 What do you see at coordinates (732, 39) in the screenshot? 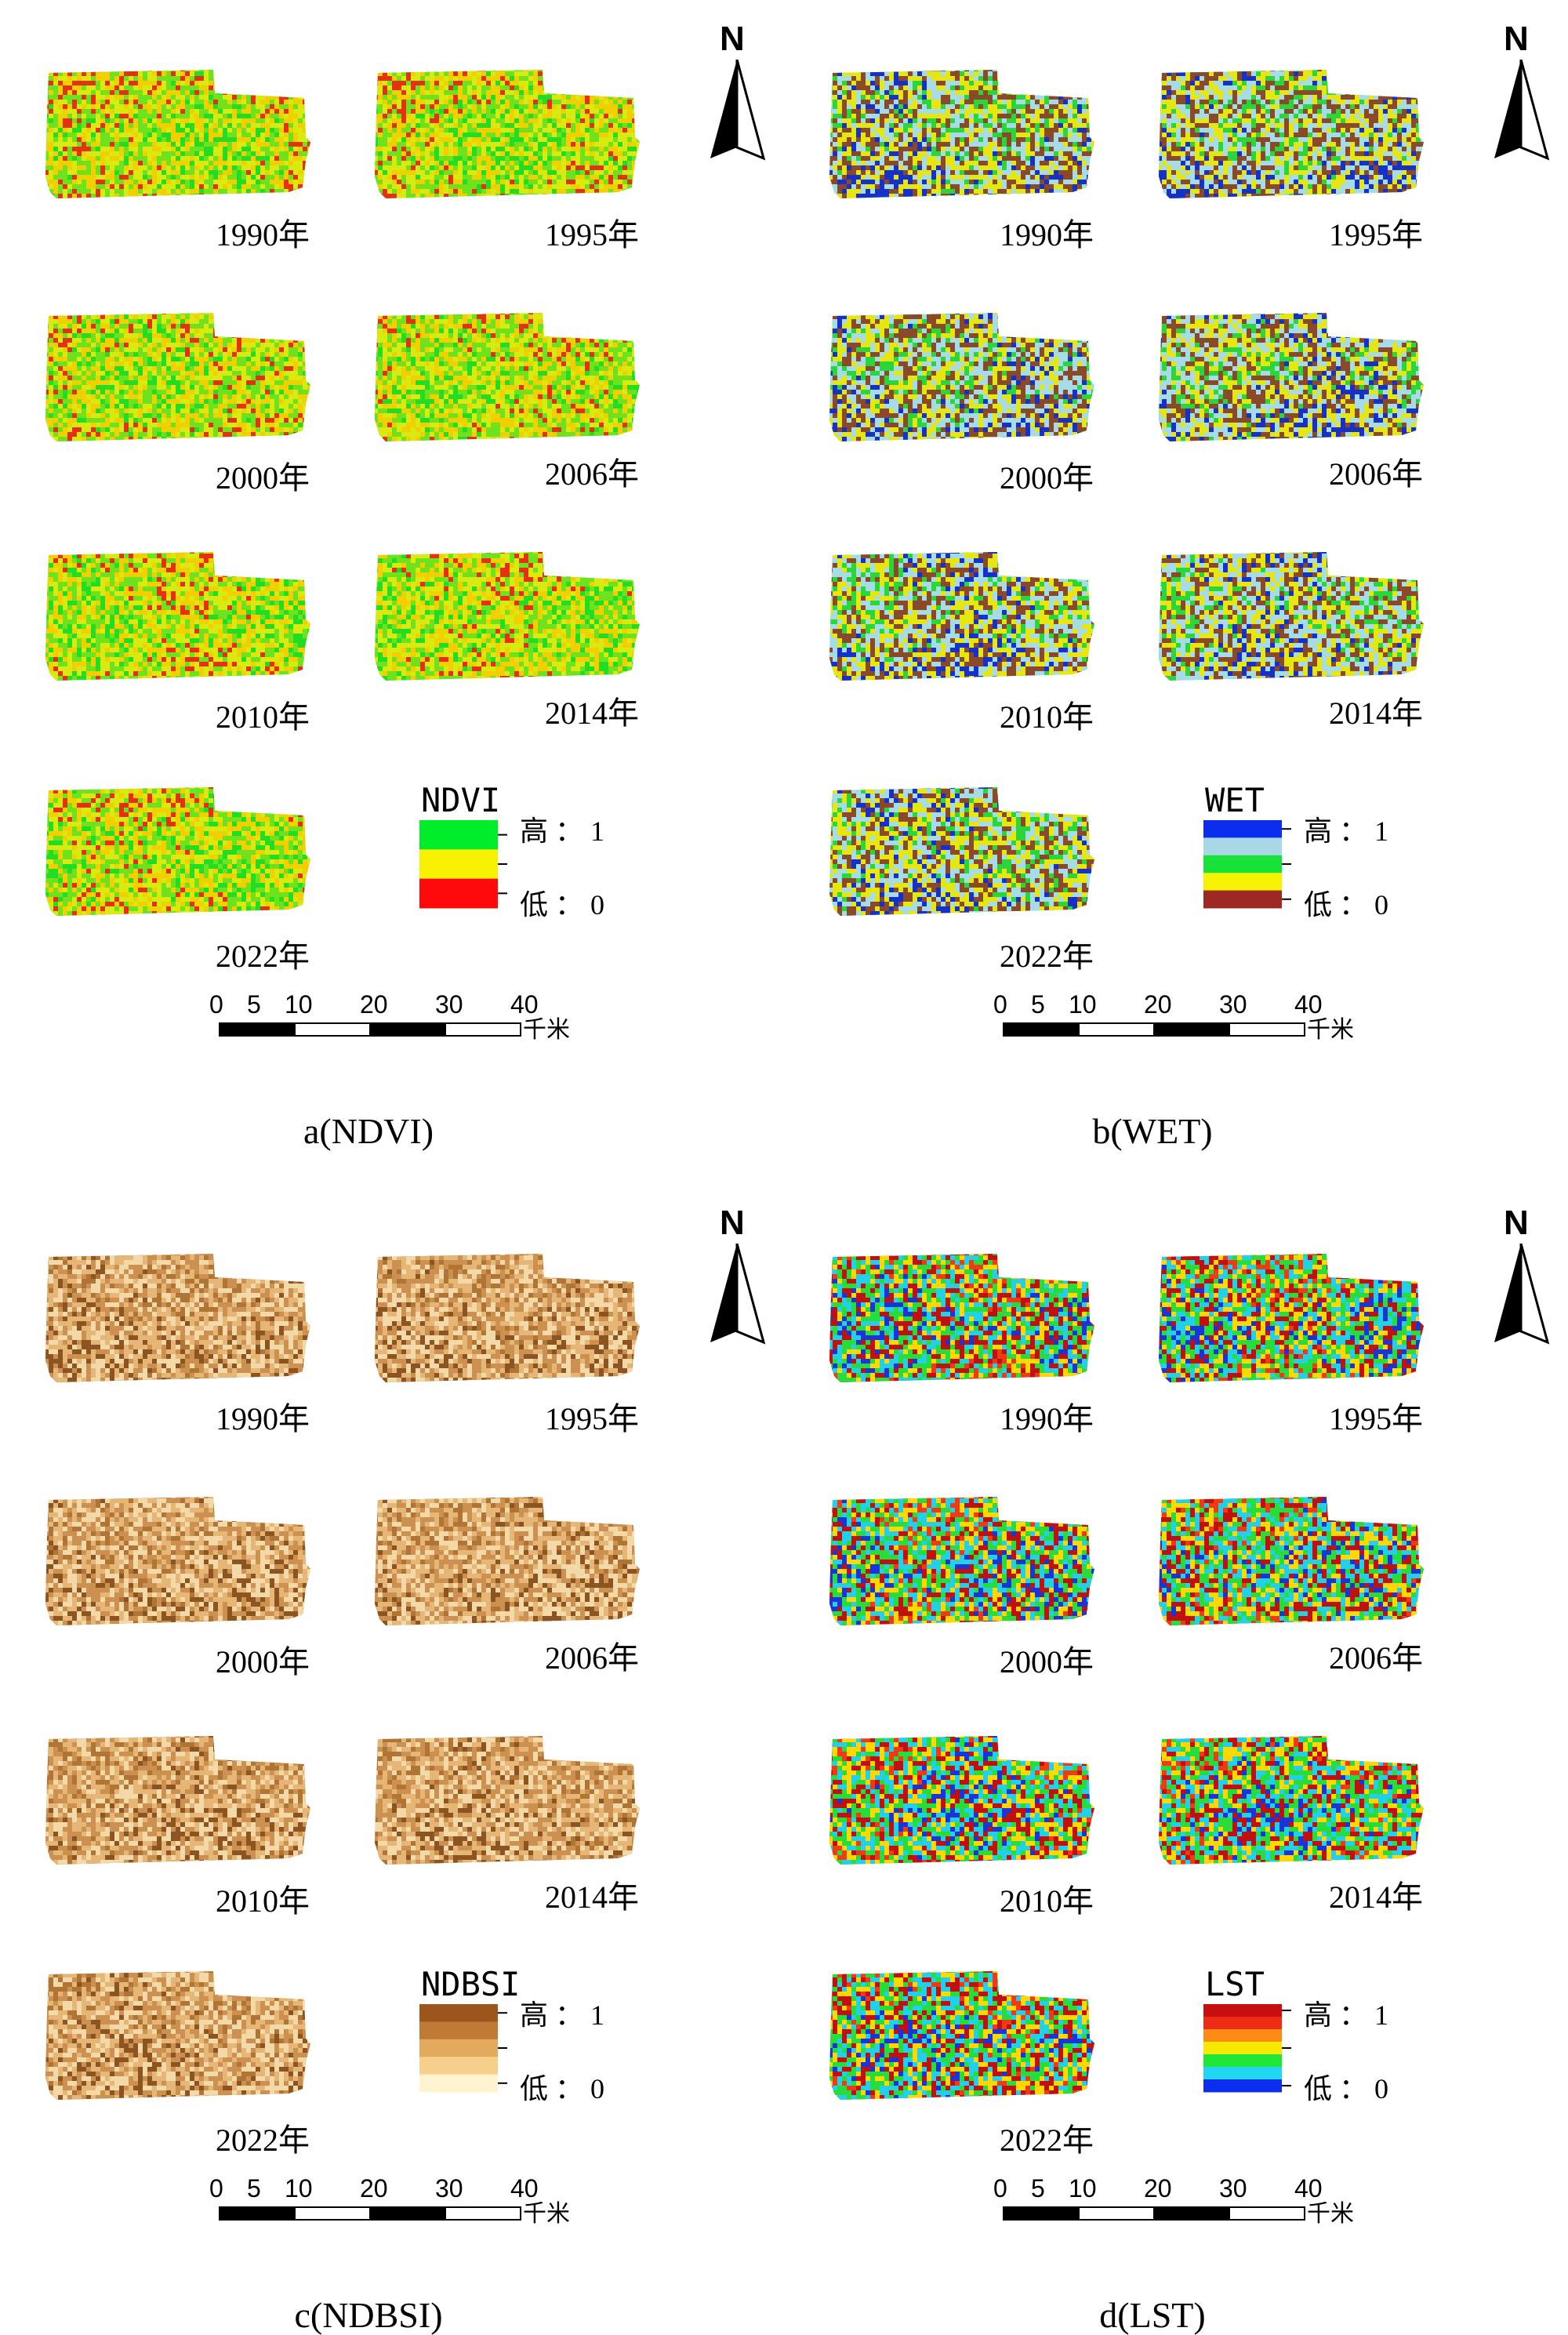
I see `north-label-ndvi: N` at bounding box center [732, 39].